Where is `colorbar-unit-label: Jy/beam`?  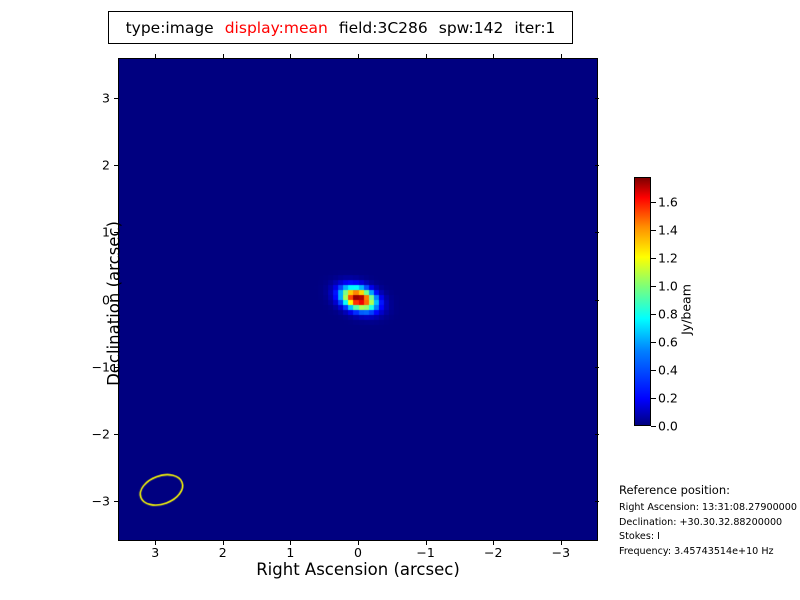 colorbar-unit-label: Jy/beam is located at coordinates (686, 309).